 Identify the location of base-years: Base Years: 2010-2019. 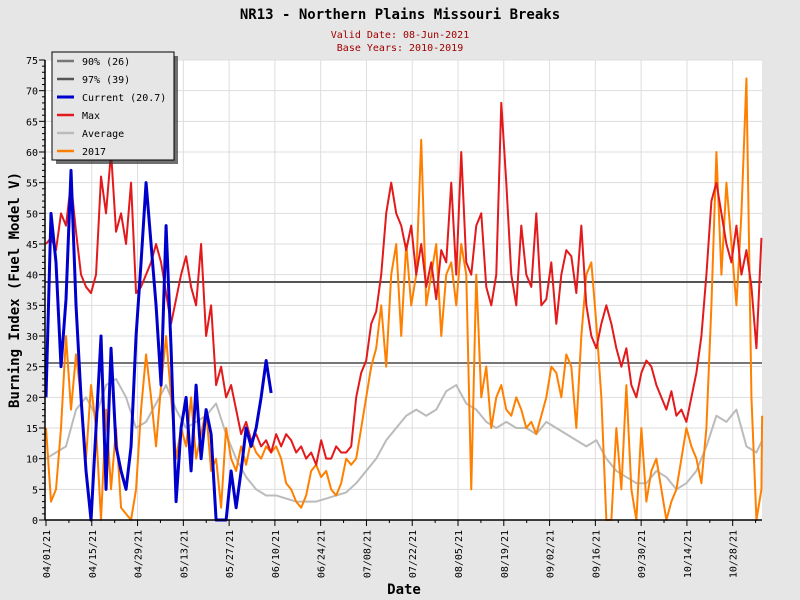
(400, 48).